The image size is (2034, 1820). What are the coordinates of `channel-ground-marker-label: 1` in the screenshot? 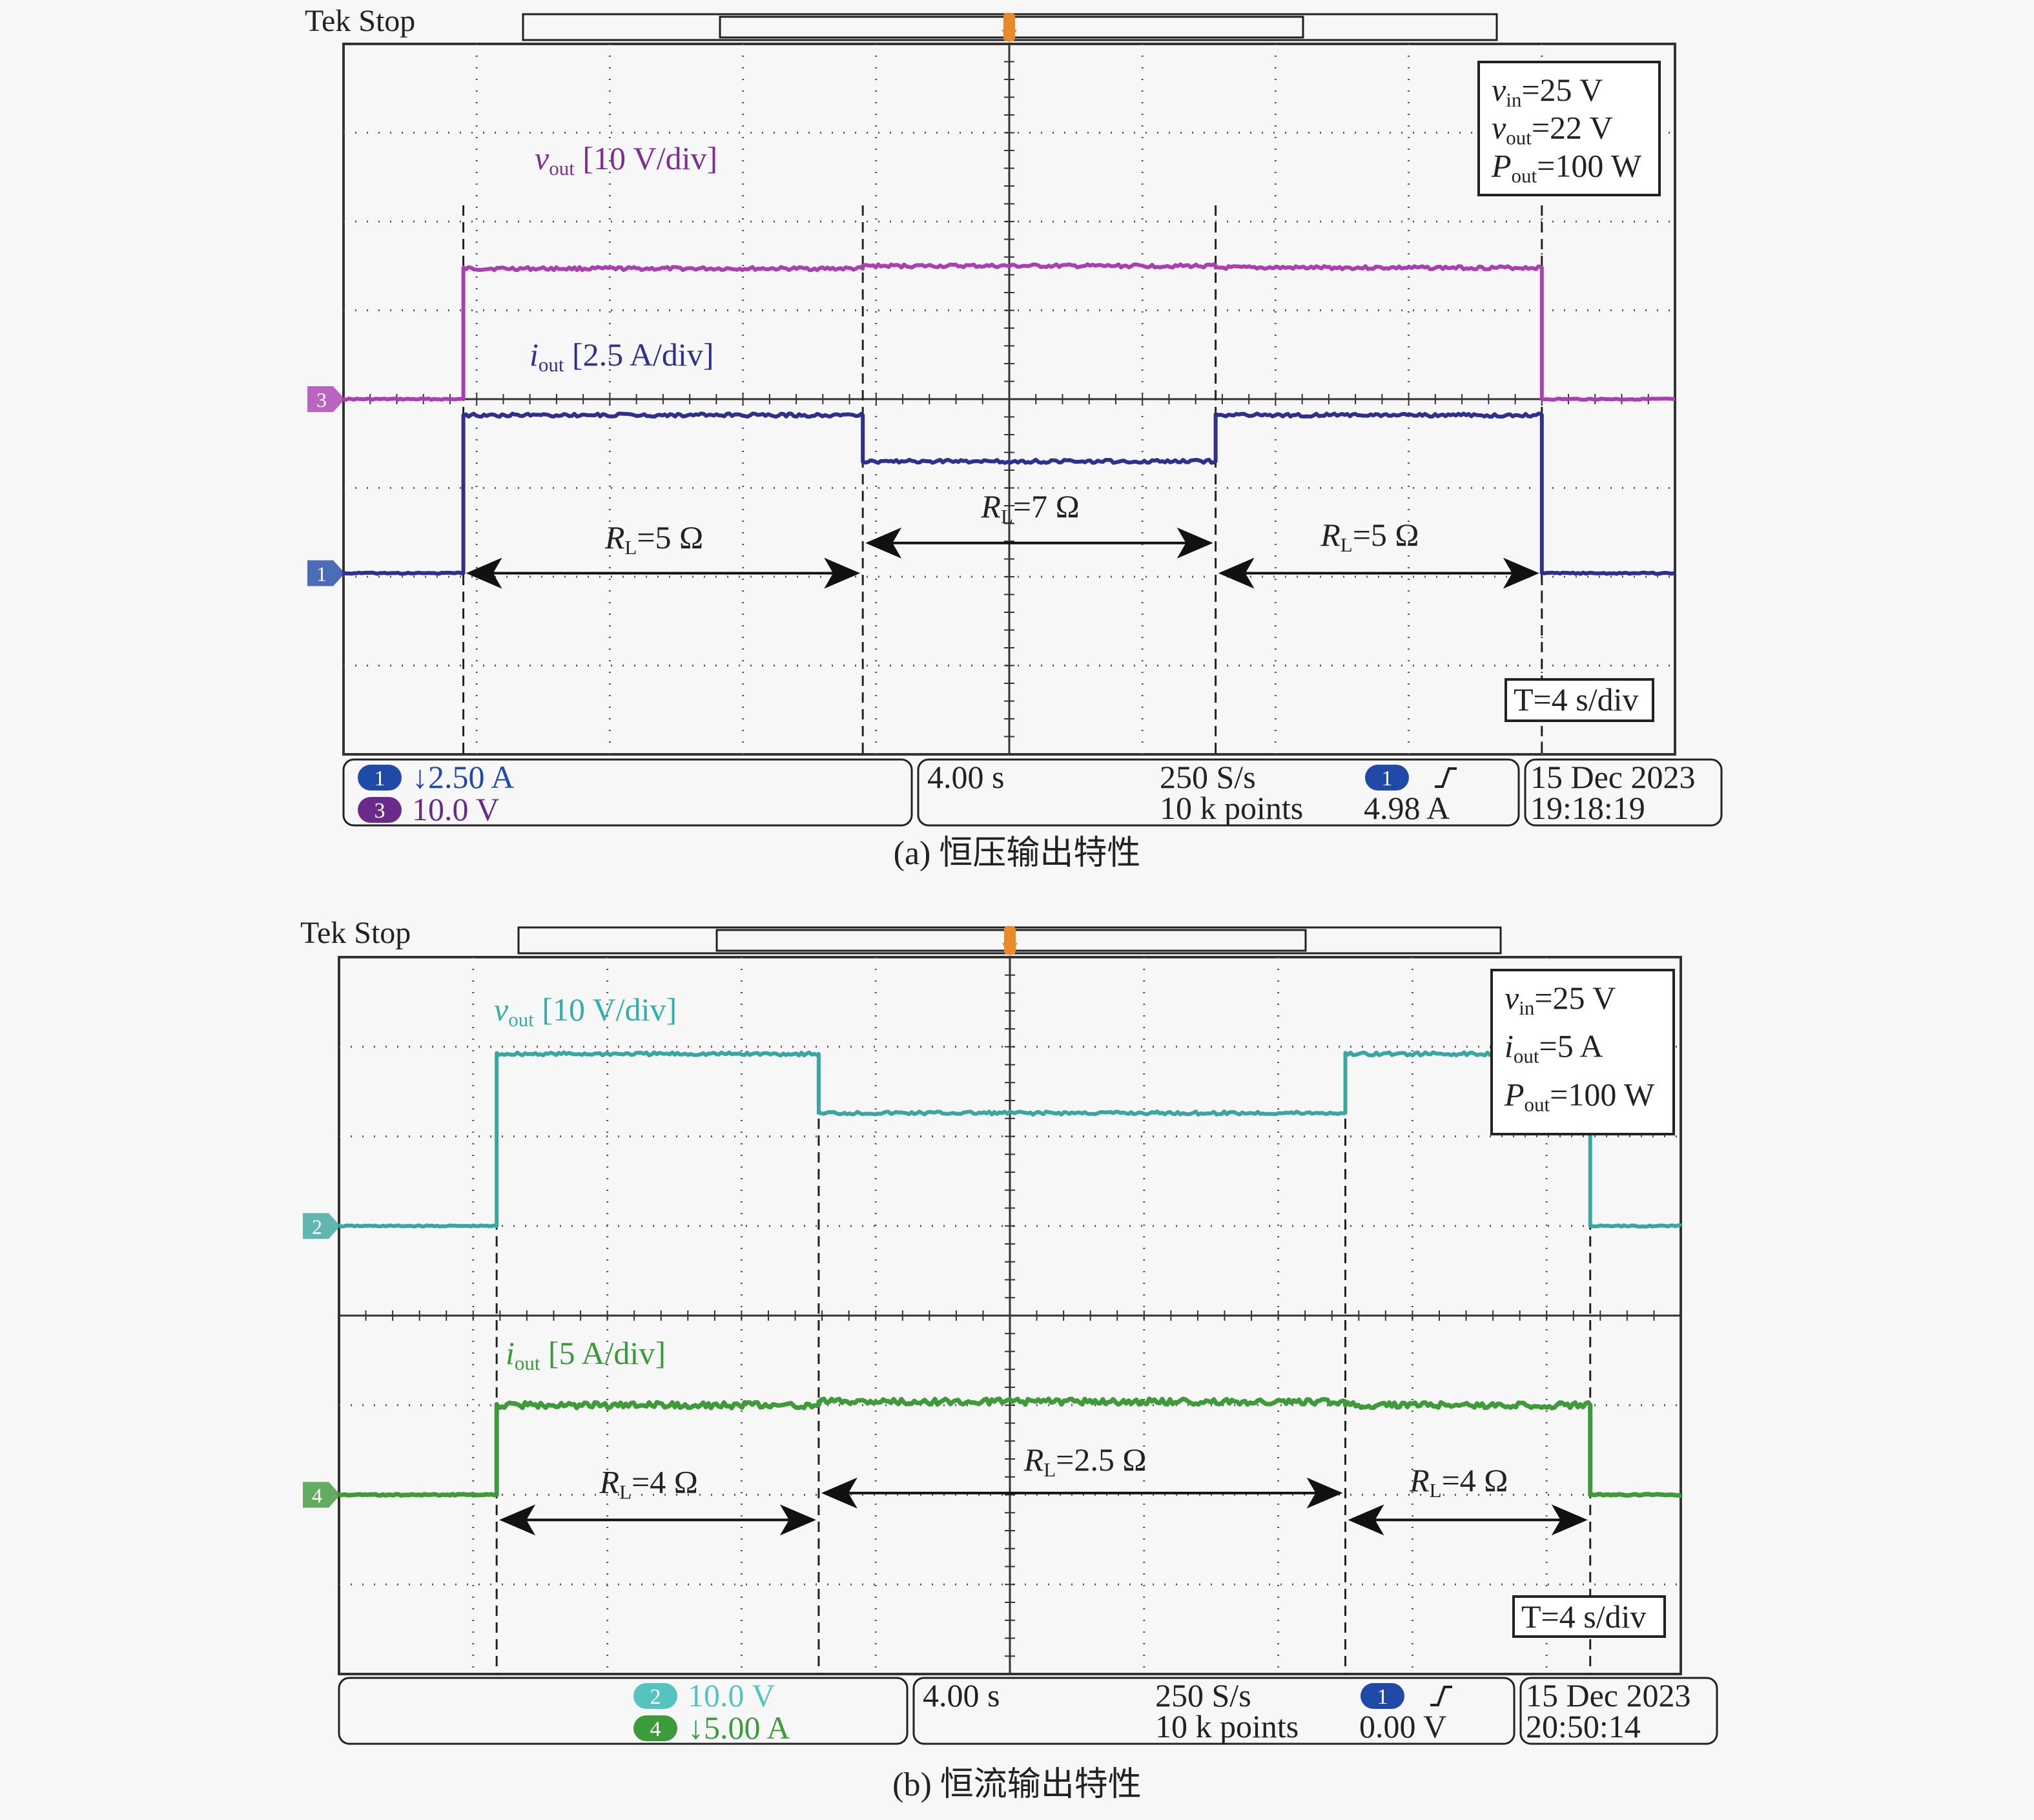 It's located at (321, 574).